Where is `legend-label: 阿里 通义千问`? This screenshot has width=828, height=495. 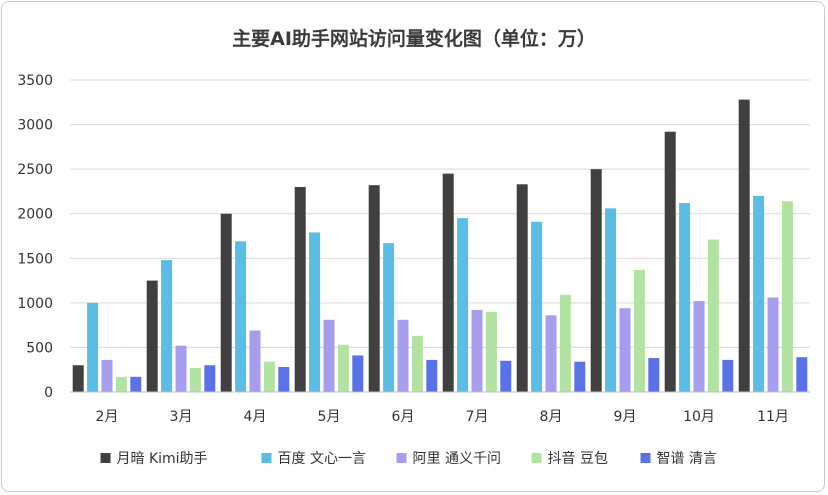 legend-label: 阿里 通义千问 is located at coordinates (457, 459).